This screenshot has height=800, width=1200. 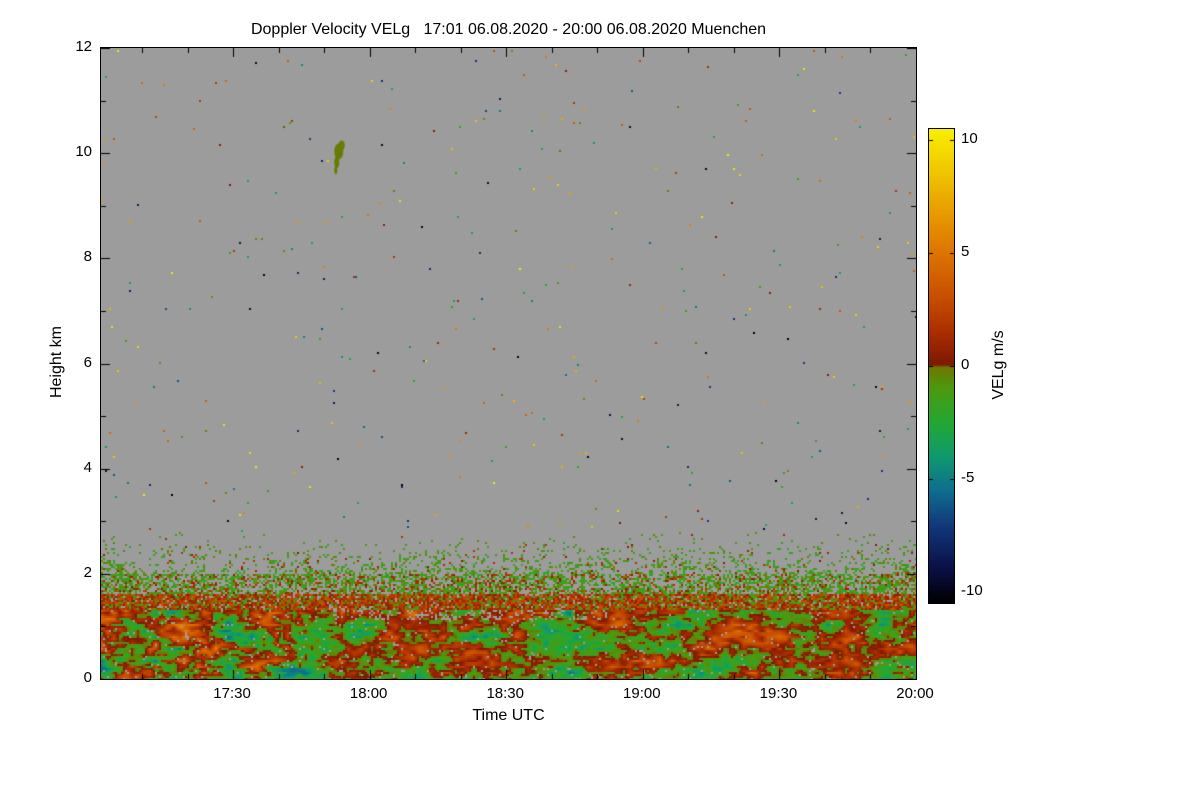 What do you see at coordinates (87, 257) in the screenshot?
I see `y-tick-label: 8` at bounding box center [87, 257].